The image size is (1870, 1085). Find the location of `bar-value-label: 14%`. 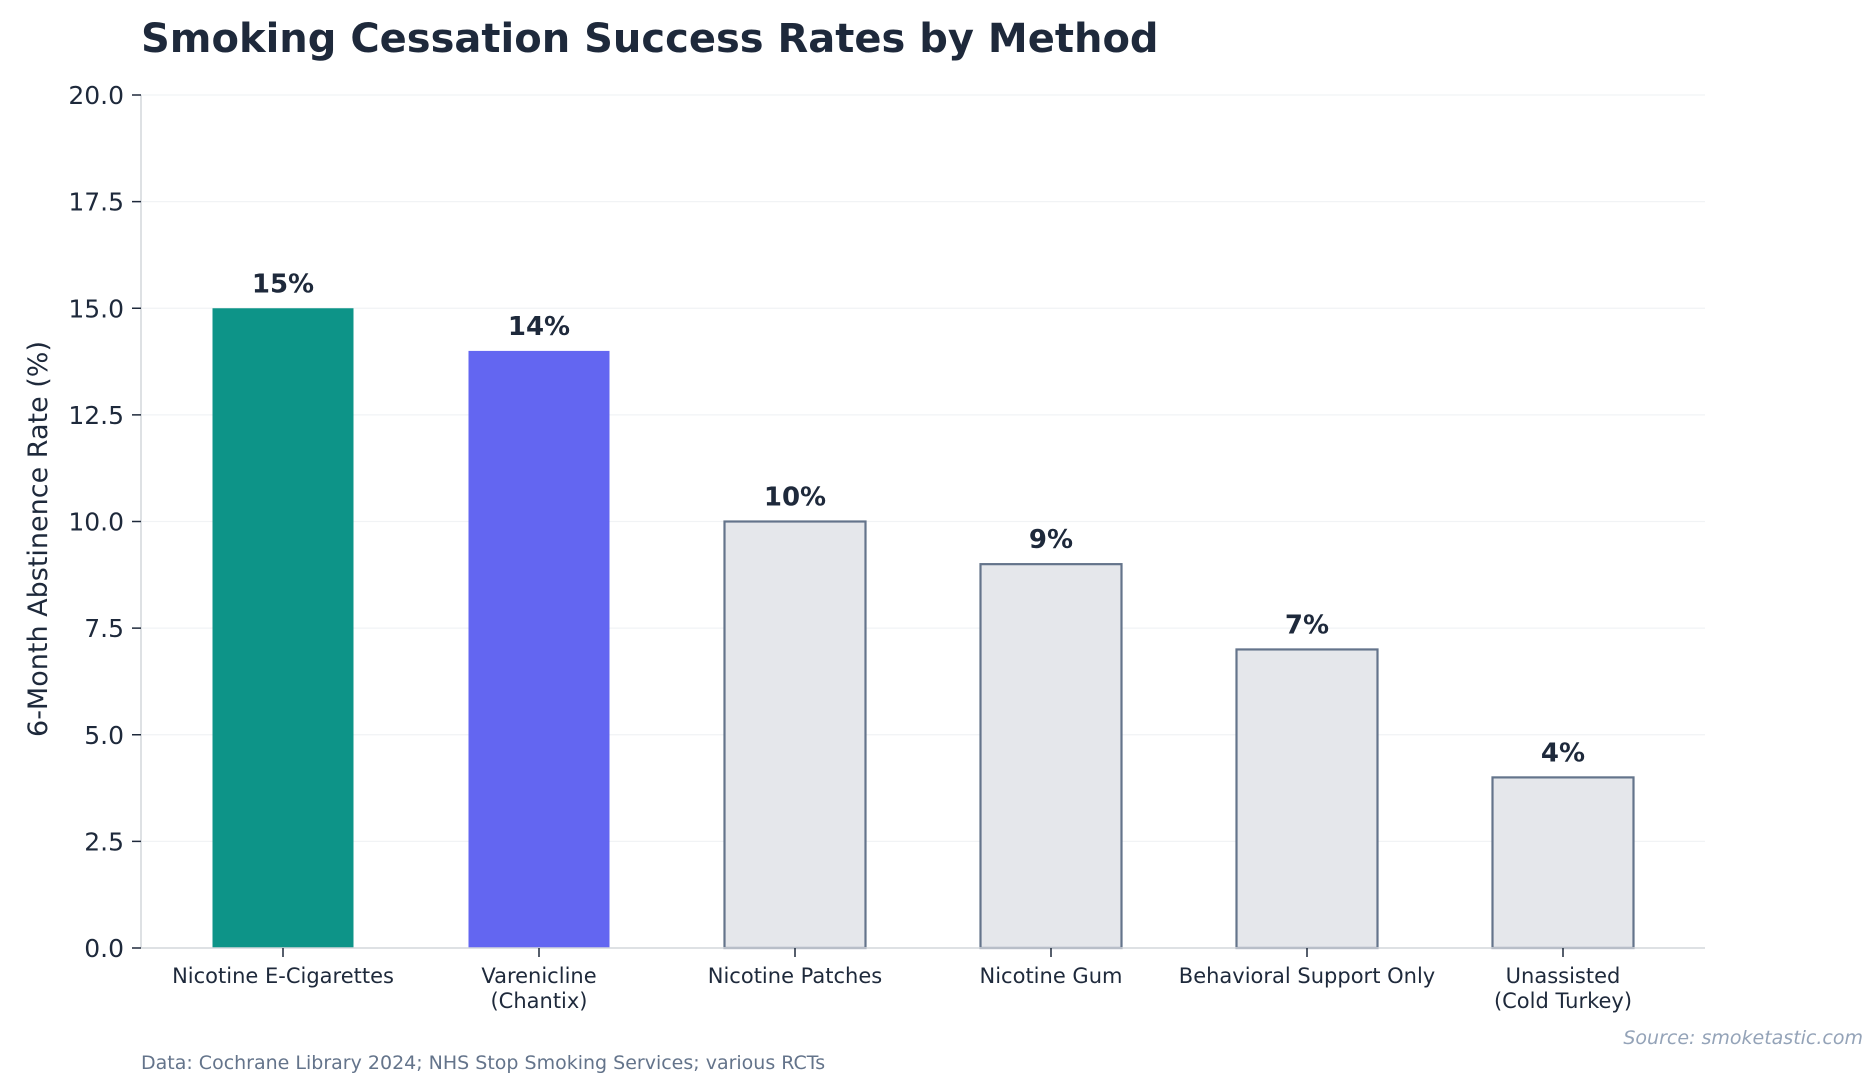

bar-value-label: 14% is located at coordinates (539, 327).